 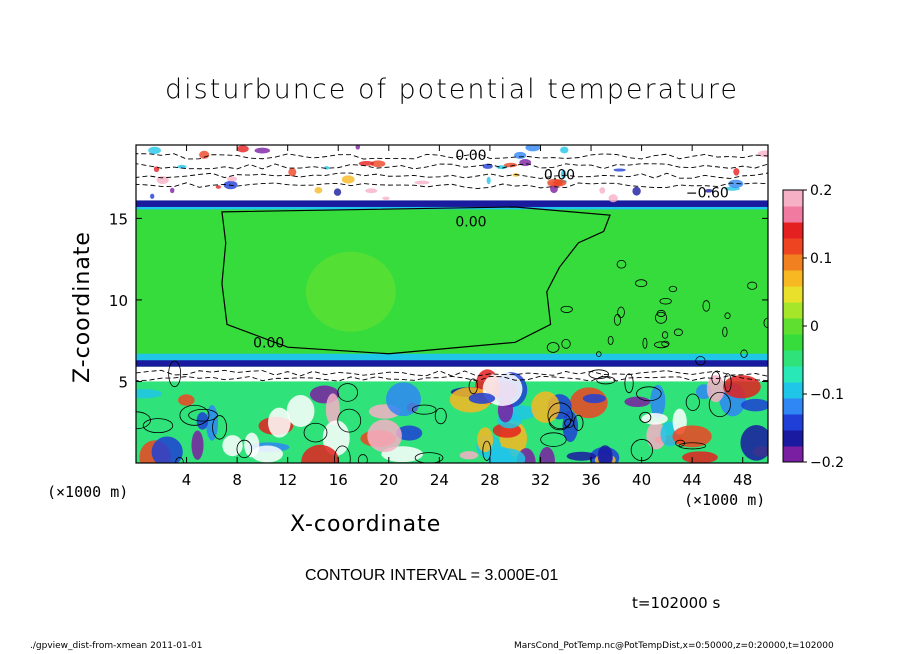 I want to click on contour-interval-text: CONTOUR INTERVAL = 3.000E-01, so click(x=432, y=575).